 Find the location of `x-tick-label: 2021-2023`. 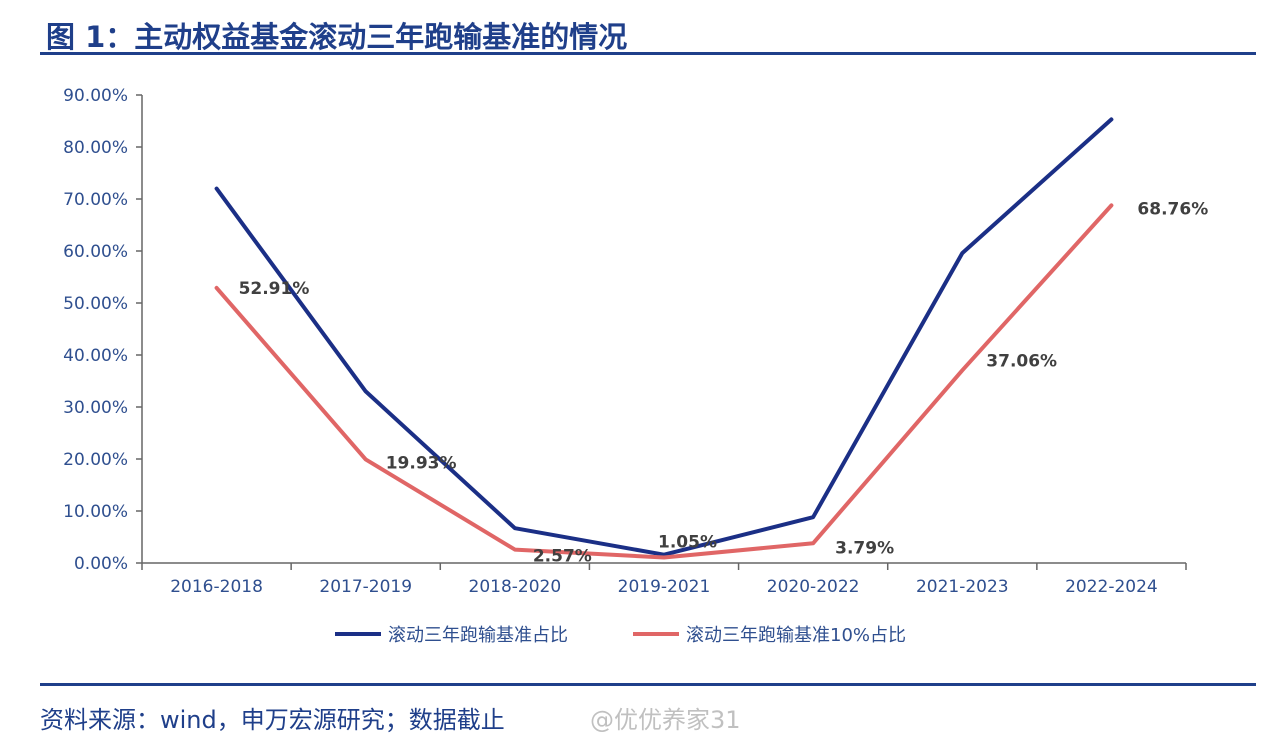

x-tick-label: 2021-2023 is located at coordinates (962, 587).